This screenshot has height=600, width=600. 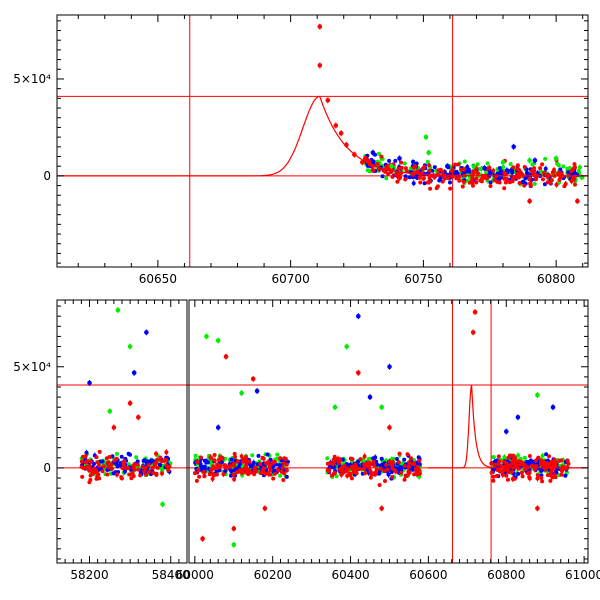 What do you see at coordinates (454, 157) in the screenshot?
I see `series-blue` at bounding box center [454, 157].